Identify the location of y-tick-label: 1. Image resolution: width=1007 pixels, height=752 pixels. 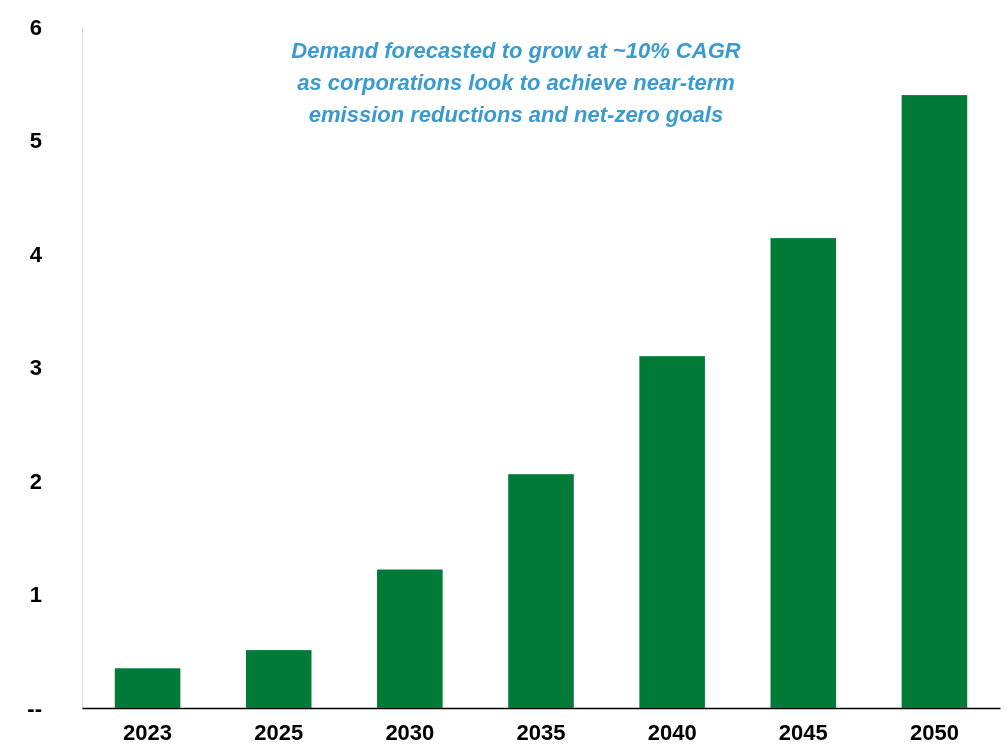
(35, 595).